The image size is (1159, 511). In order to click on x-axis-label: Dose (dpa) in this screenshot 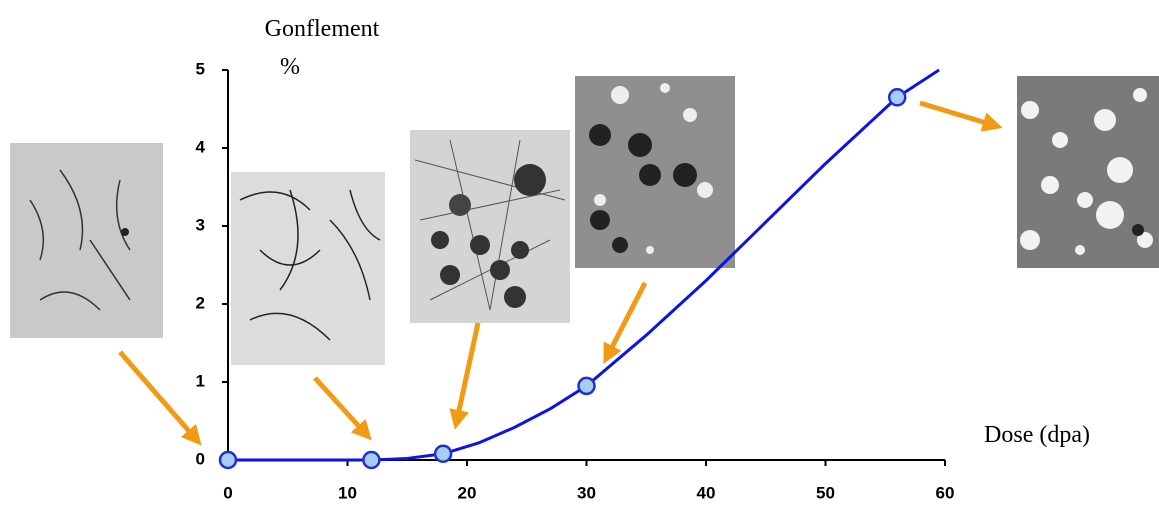, I will do `click(1037, 435)`.